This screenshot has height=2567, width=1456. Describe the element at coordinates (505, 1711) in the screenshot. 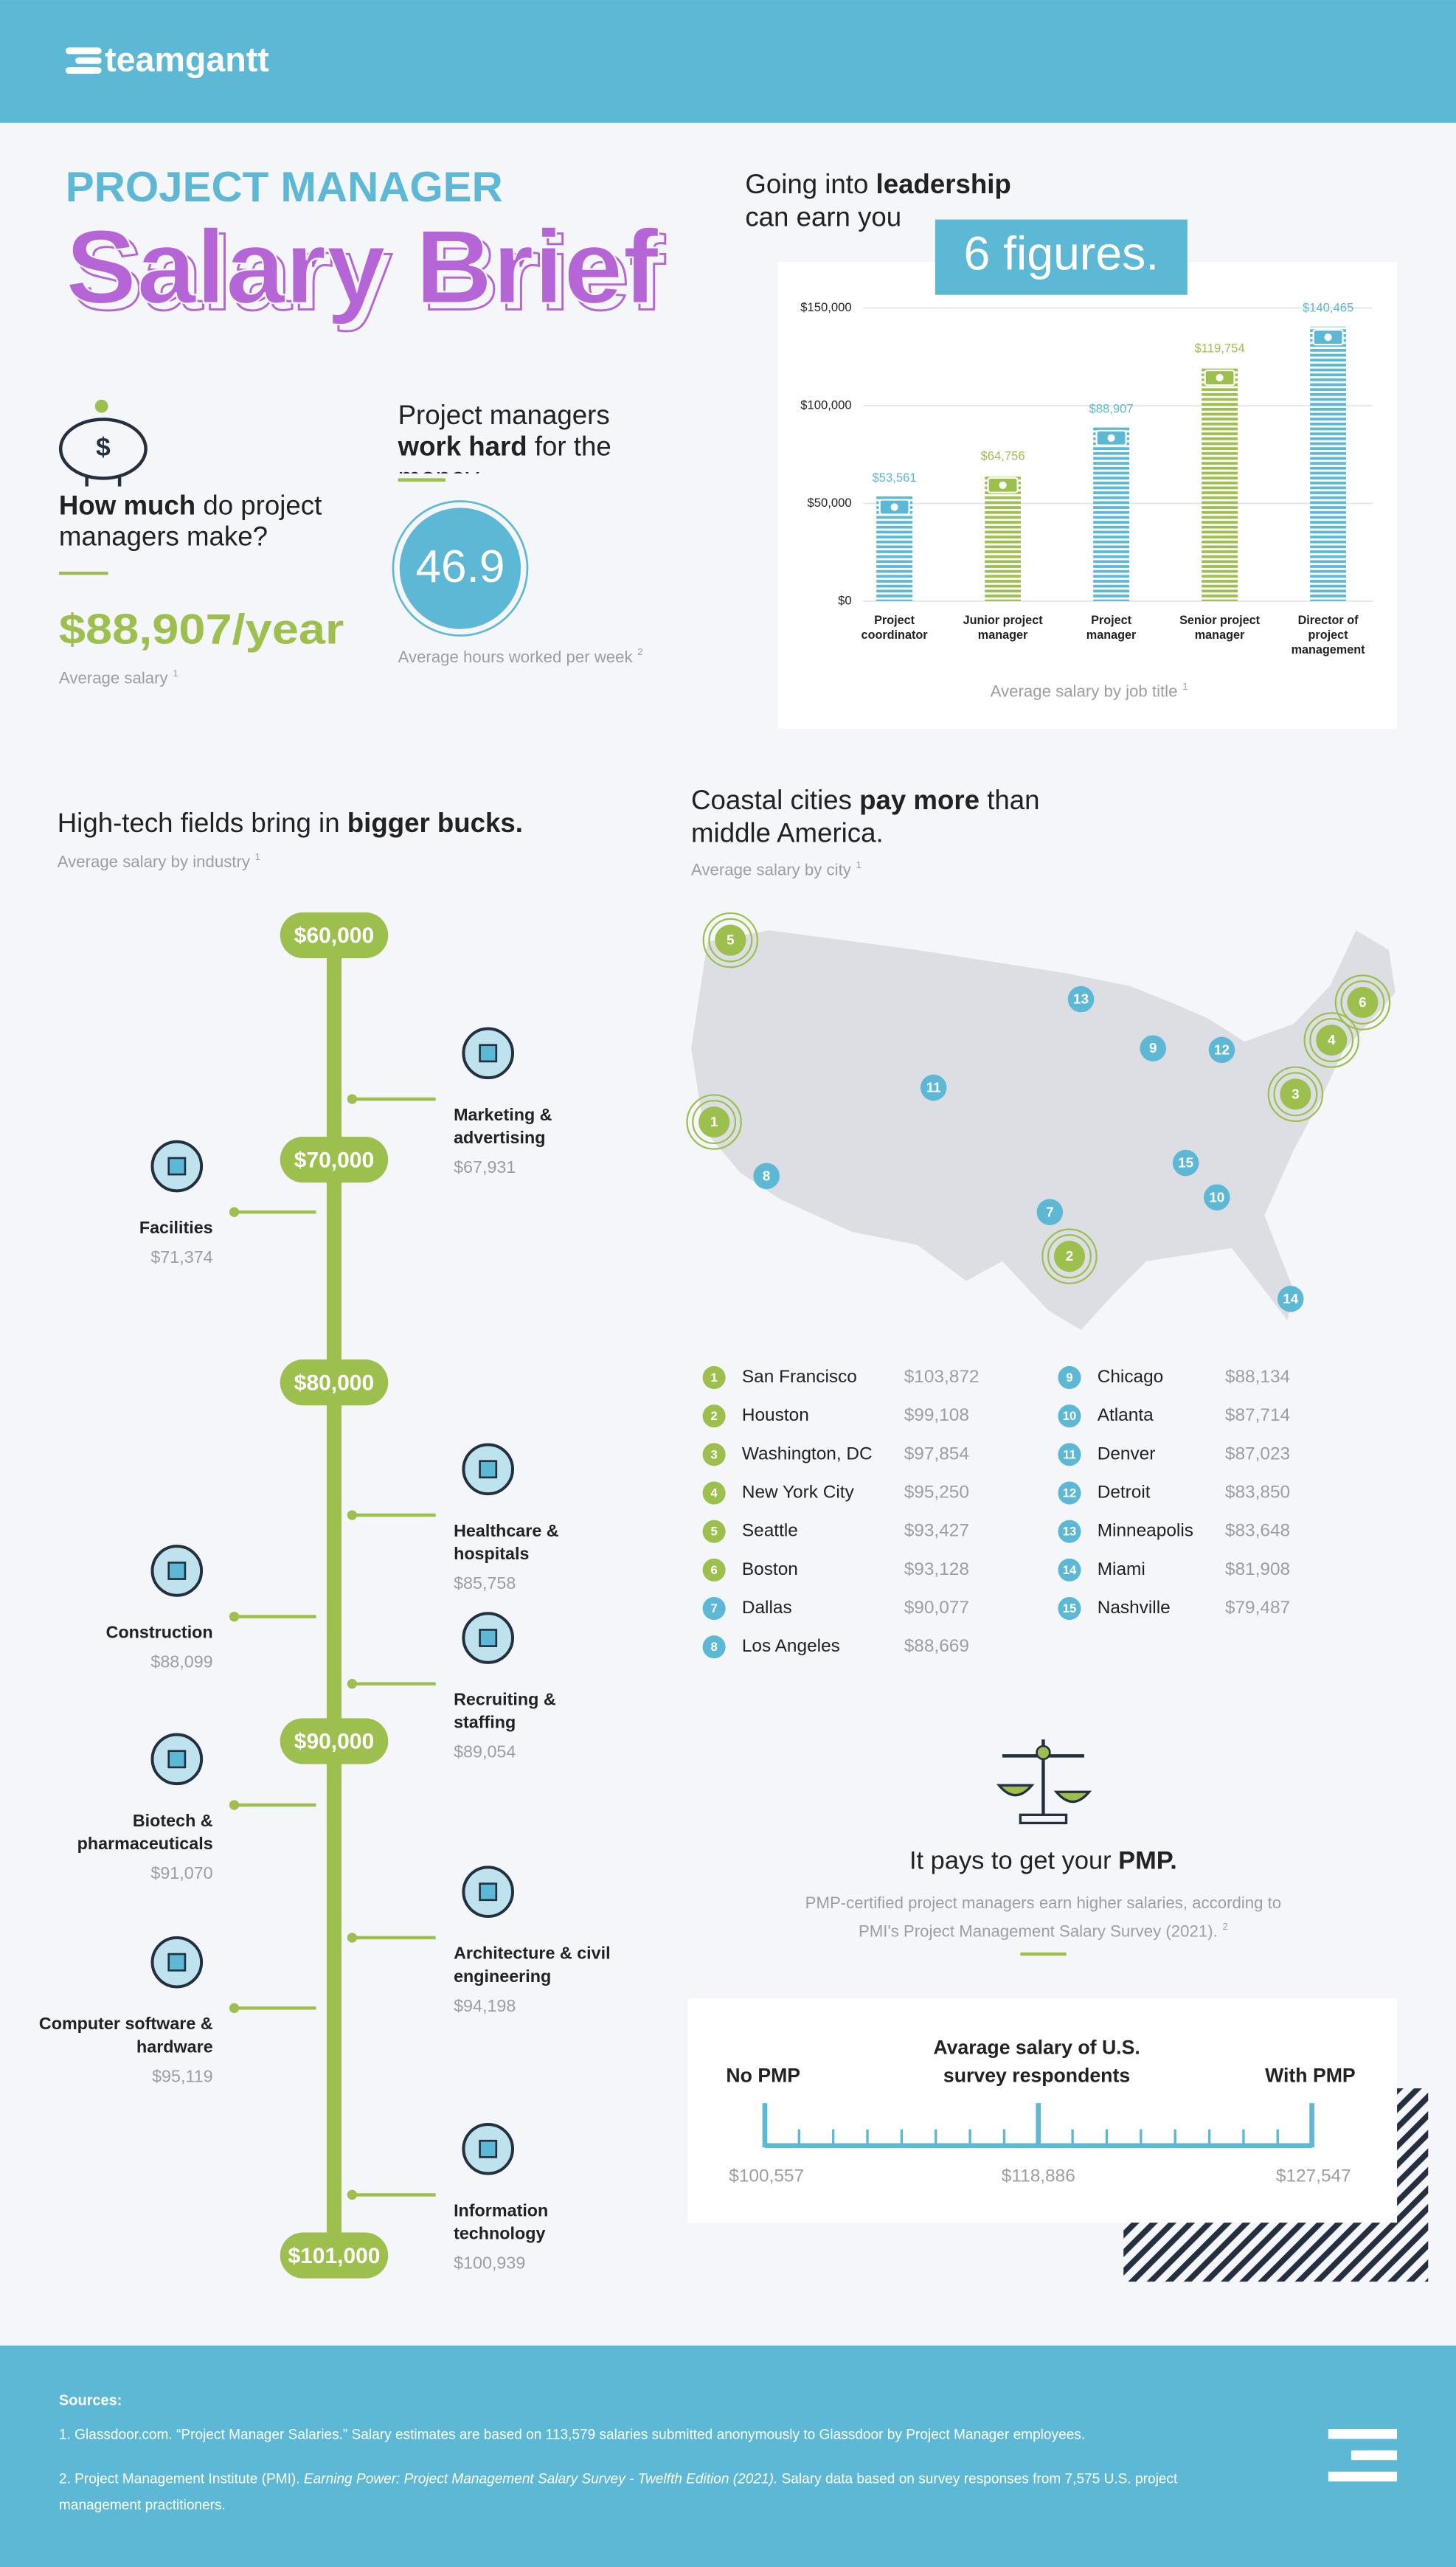

I see `text-run: Recruiting & staffing` at that location.